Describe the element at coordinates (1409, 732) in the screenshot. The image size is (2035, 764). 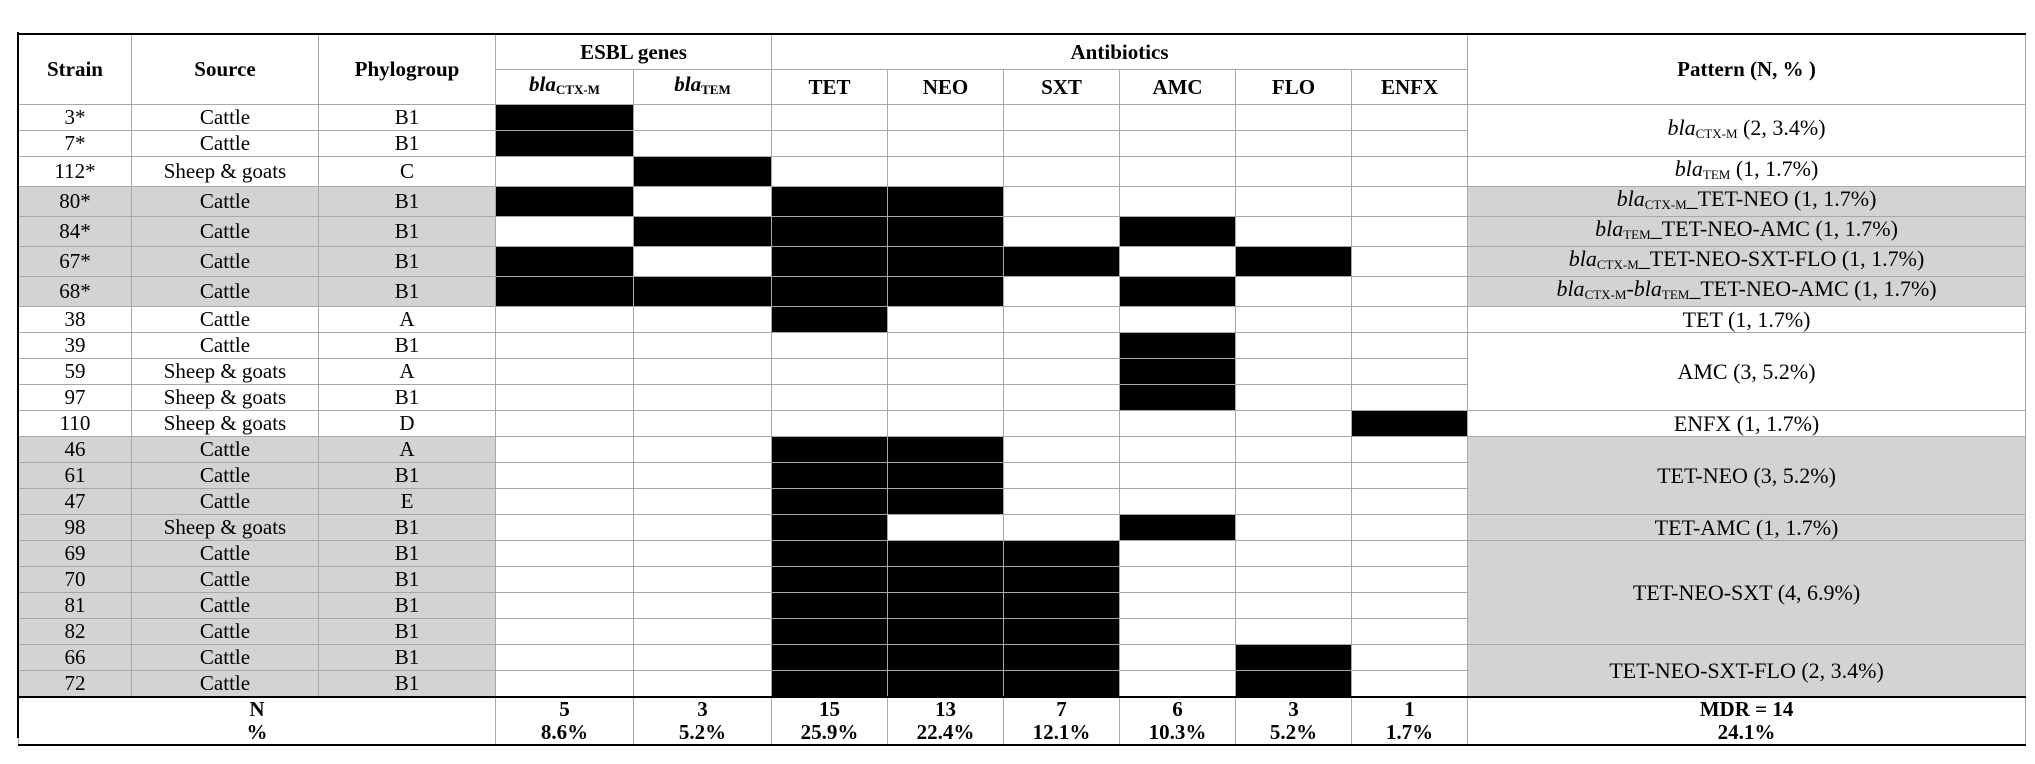
I see `footer-percent: 1.7%` at that location.